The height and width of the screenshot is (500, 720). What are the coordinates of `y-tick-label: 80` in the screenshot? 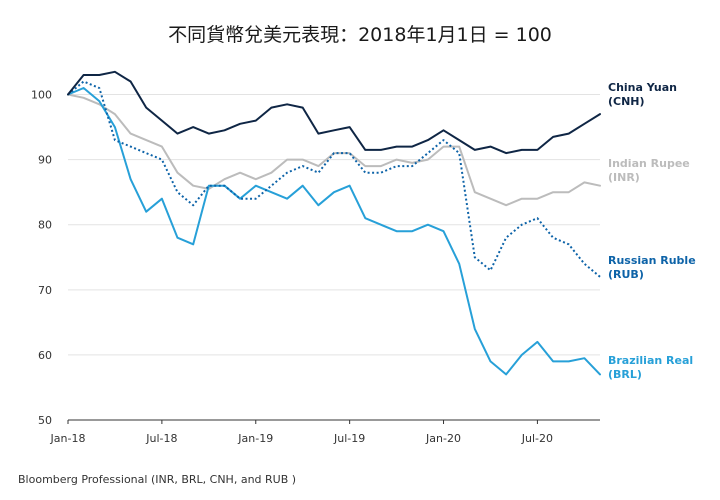 It's located at (45, 225).